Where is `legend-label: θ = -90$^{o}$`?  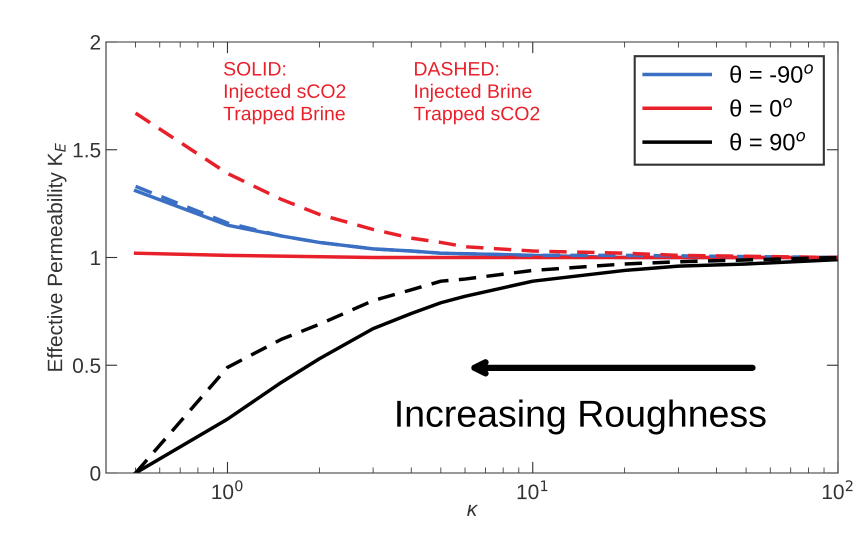 legend-label: θ = -90$^{o}$ is located at coordinates (771, 73).